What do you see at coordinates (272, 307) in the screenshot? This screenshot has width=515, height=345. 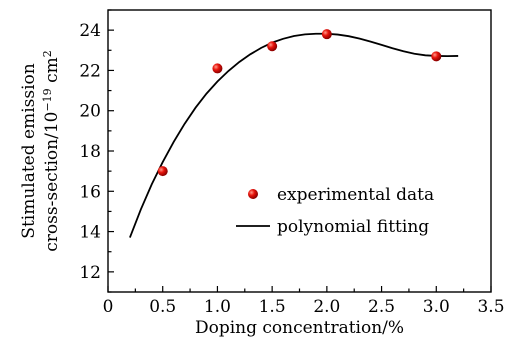 I see `x-tick-label: 1.5` at bounding box center [272, 307].